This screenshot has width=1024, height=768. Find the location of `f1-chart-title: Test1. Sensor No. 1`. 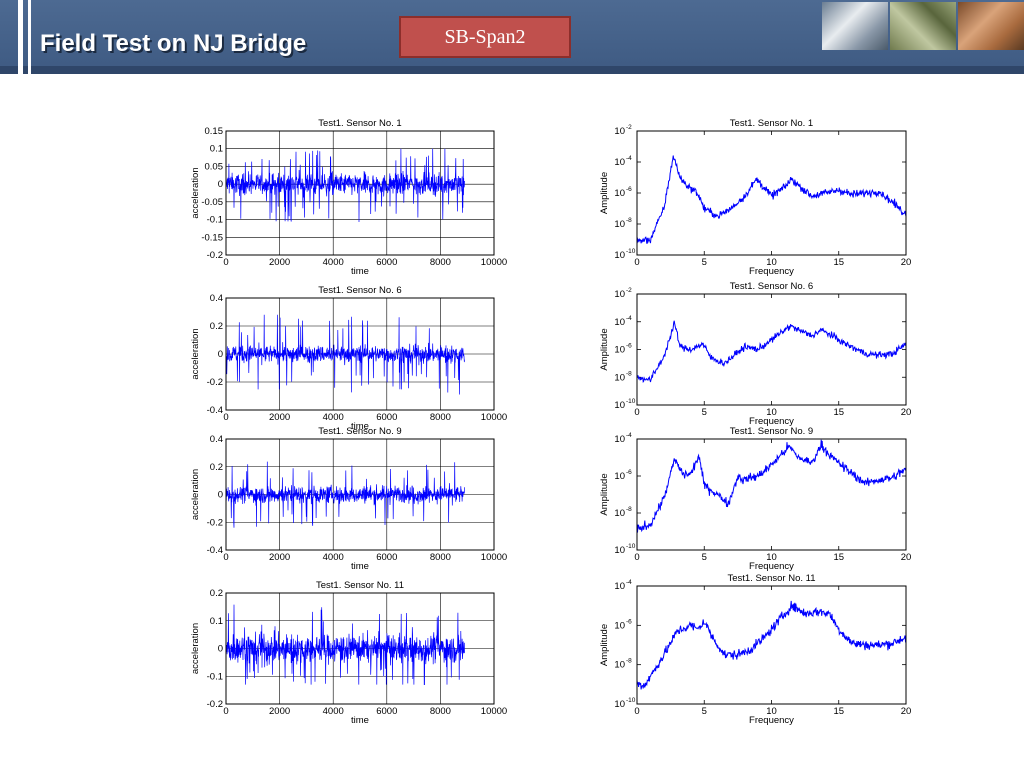

f1-chart-title: Test1. Sensor No. 1 is located at coordinates (771, 123).